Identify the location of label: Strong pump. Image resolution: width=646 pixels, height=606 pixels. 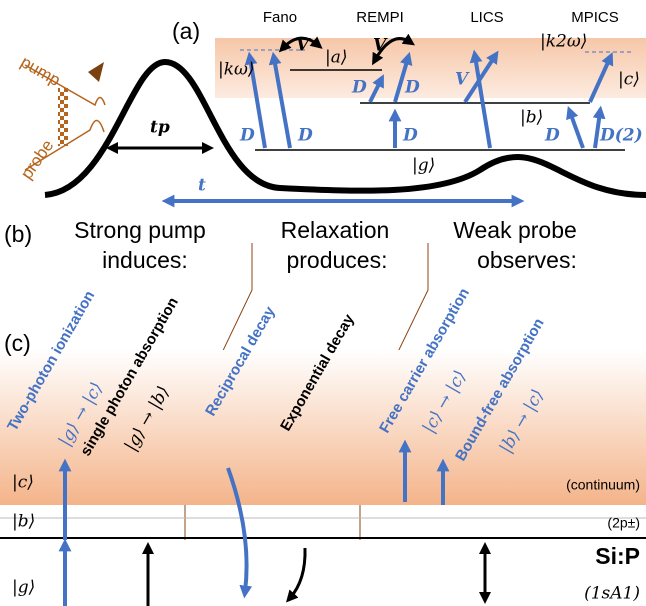
(140, 230).